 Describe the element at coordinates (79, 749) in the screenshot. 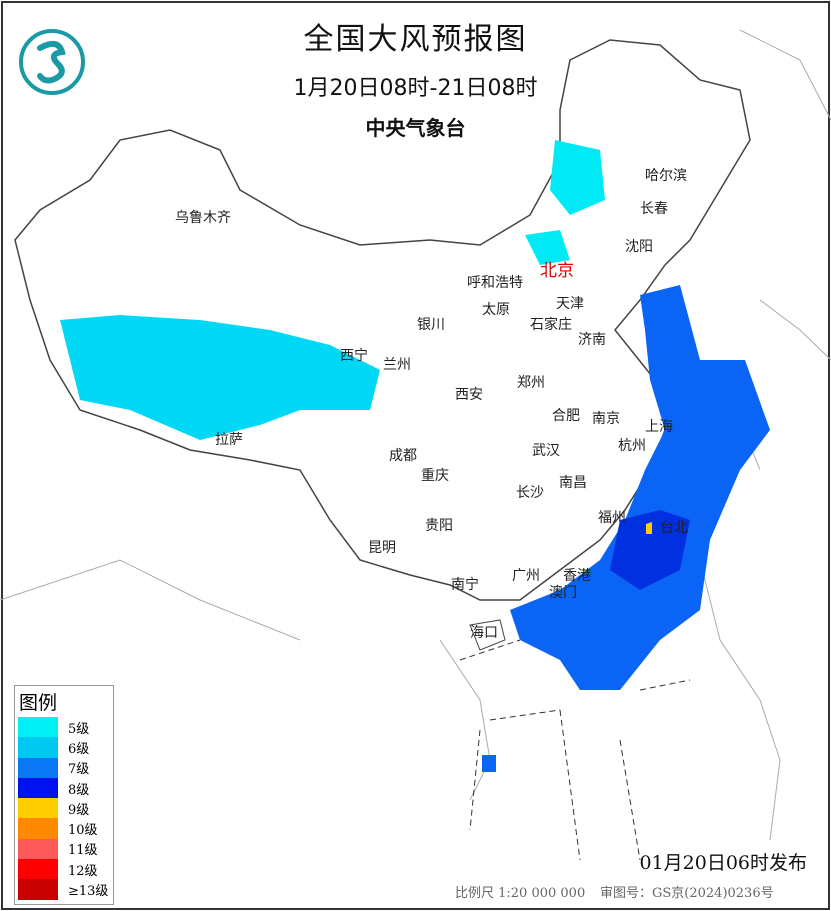

I see `legend-label: 6级` at that location.